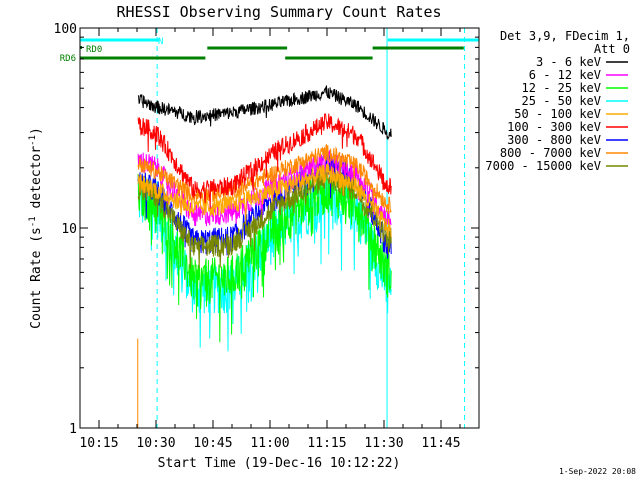 This screenshot has height=480, width=640. Describe the element at coordinates (73, 429) in the screenshot. I see `y-tick-label: 1` at that location.